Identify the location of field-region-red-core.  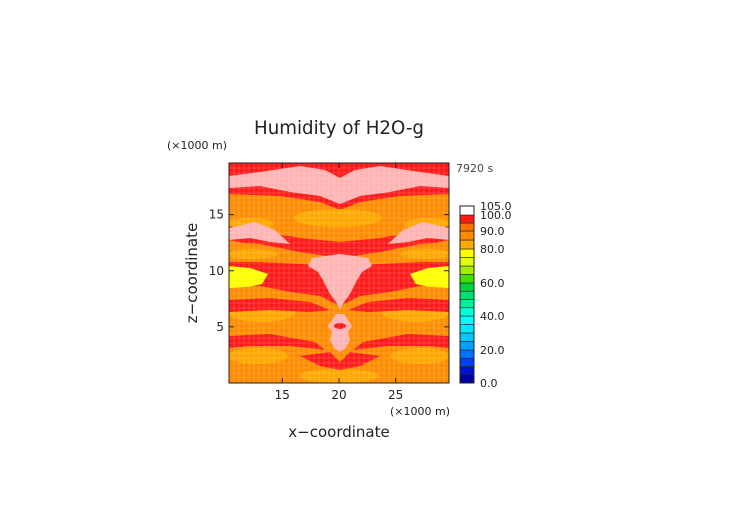
(340, 326).